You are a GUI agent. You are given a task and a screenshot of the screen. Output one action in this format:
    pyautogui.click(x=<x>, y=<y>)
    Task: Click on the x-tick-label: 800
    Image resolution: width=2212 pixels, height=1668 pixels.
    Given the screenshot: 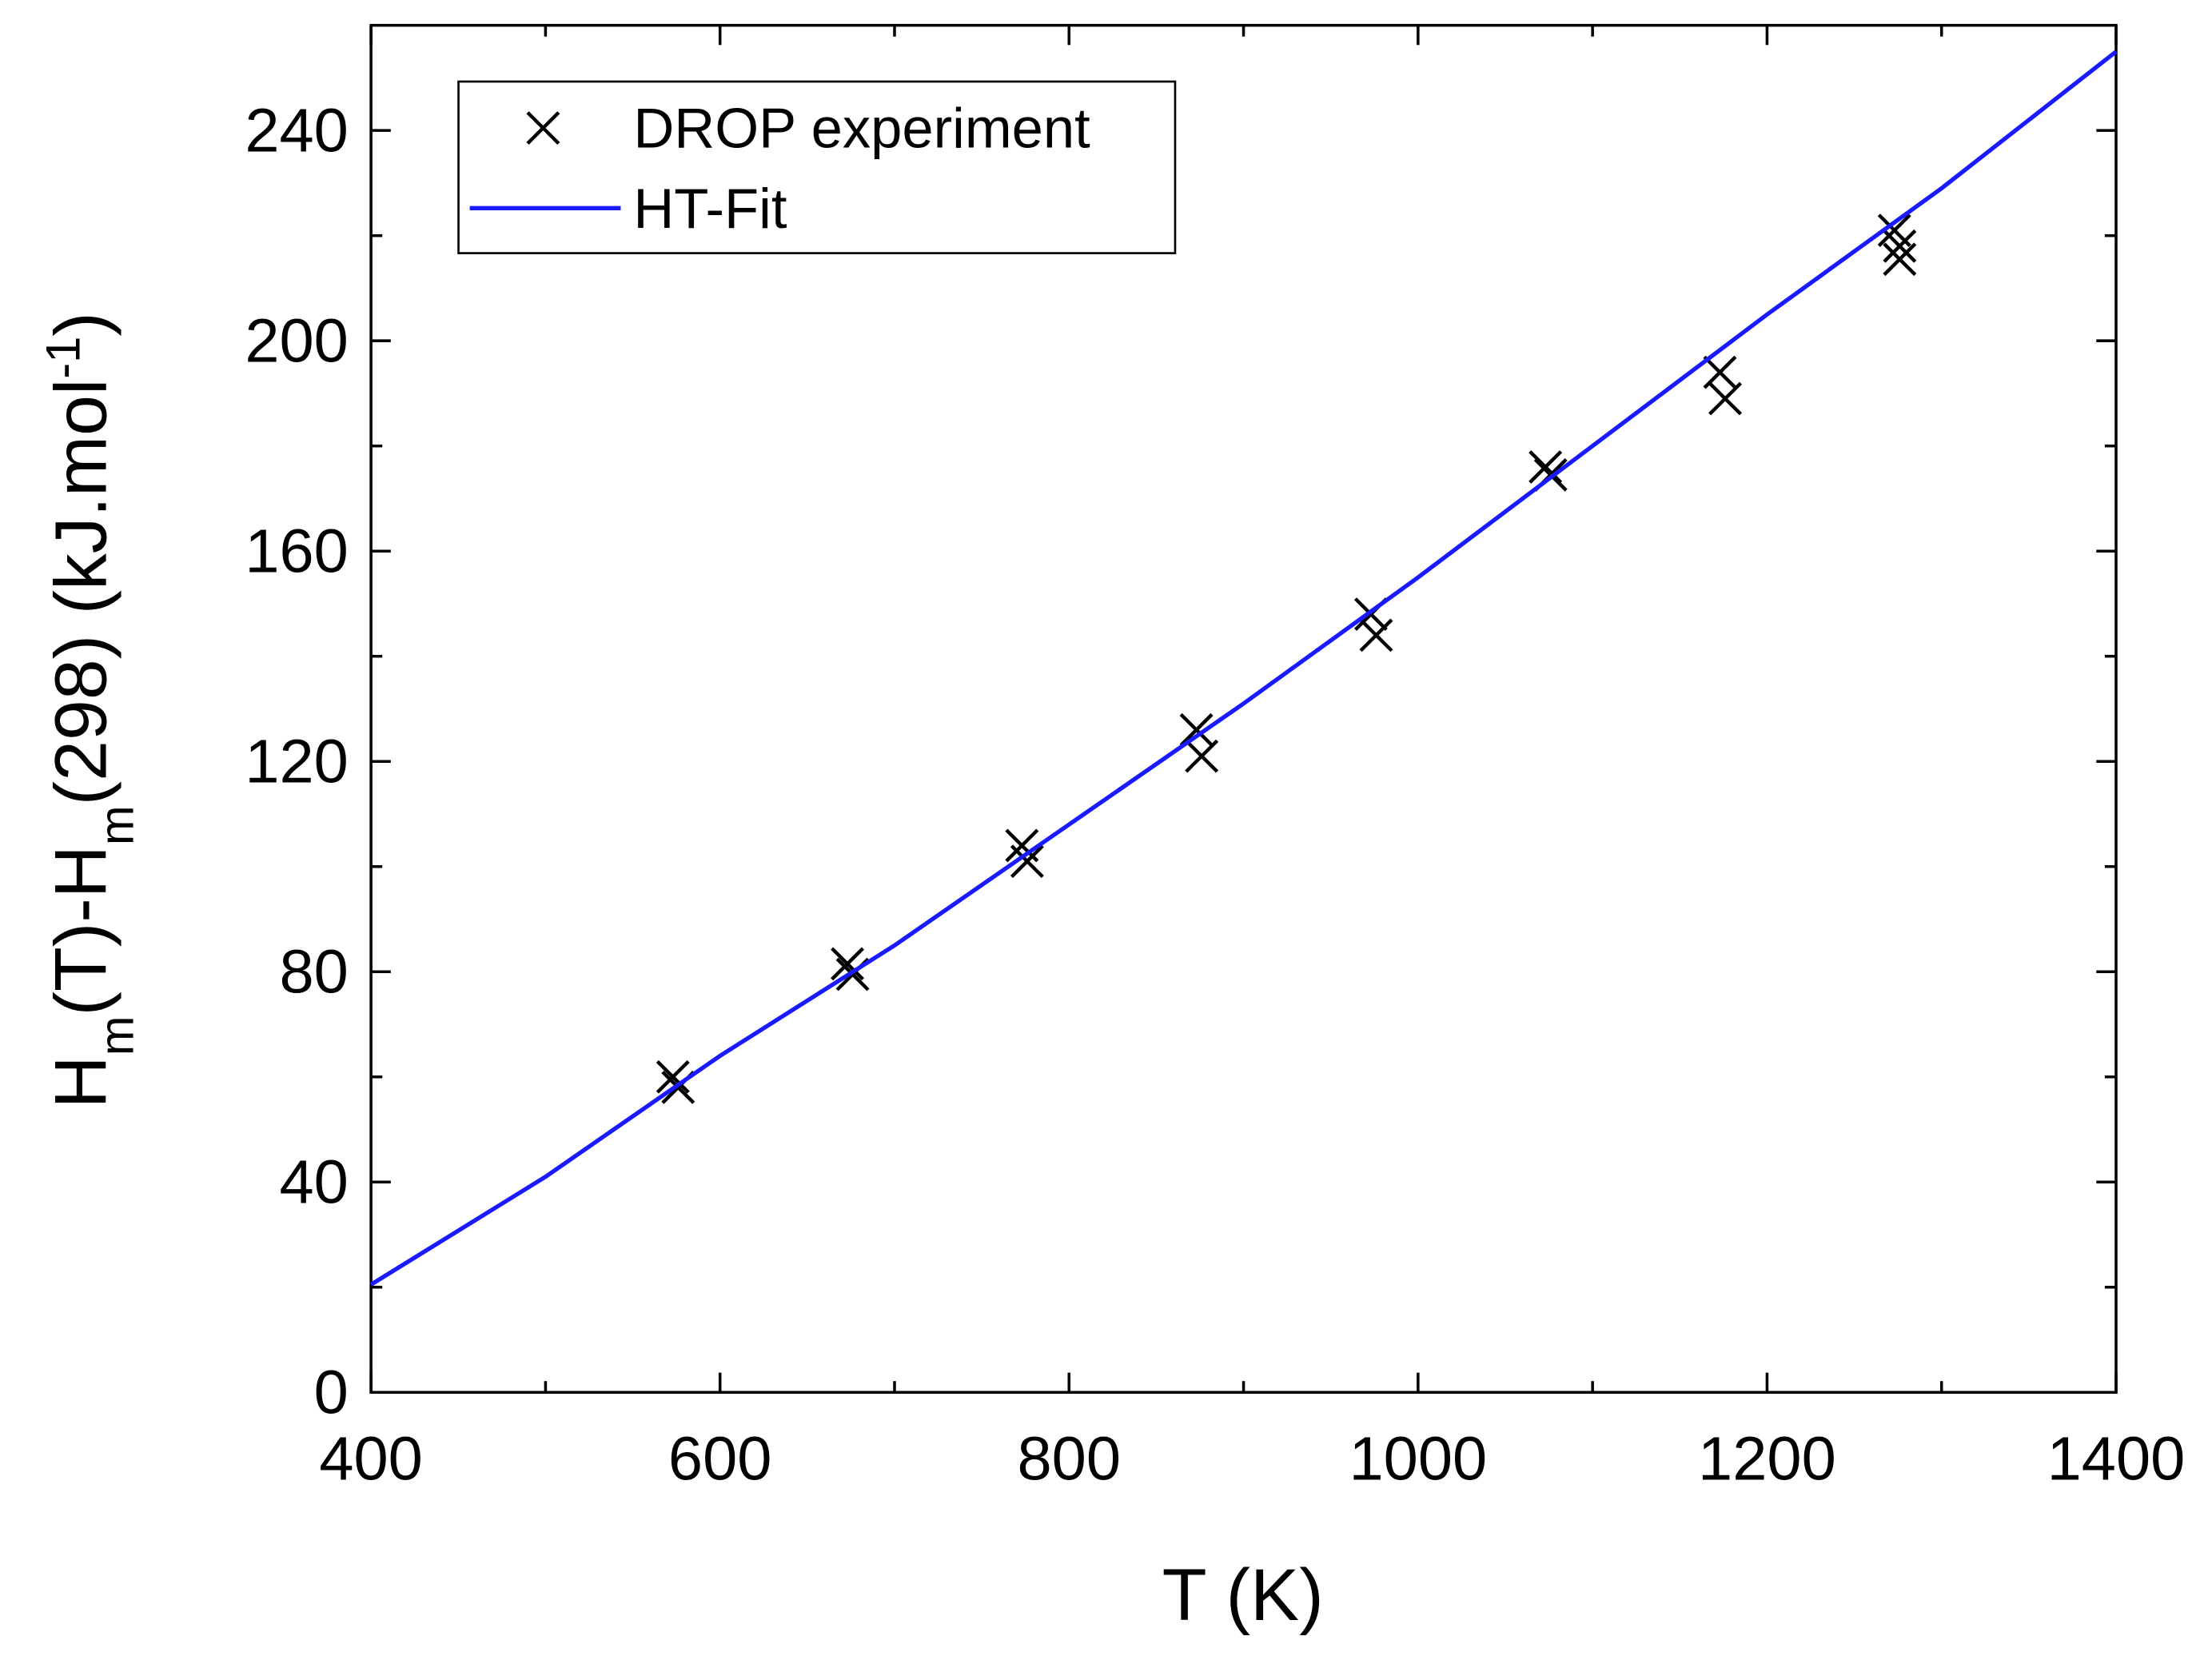 What is the action you would take?
    pyautogui.click(x=1070, y=1458)
    